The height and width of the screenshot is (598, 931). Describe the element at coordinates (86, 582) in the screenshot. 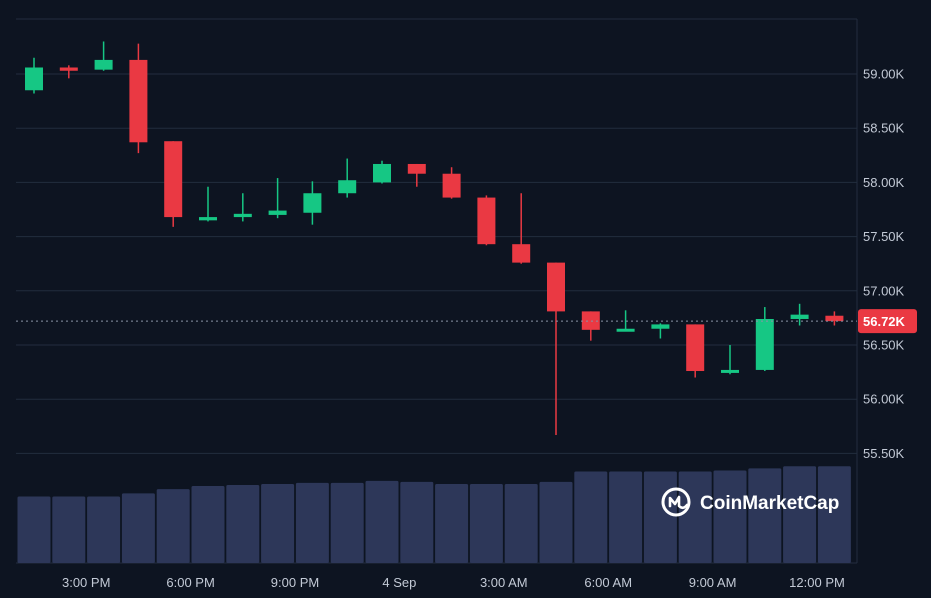

I see `x-tick-label: 3:00 PM` at that location.